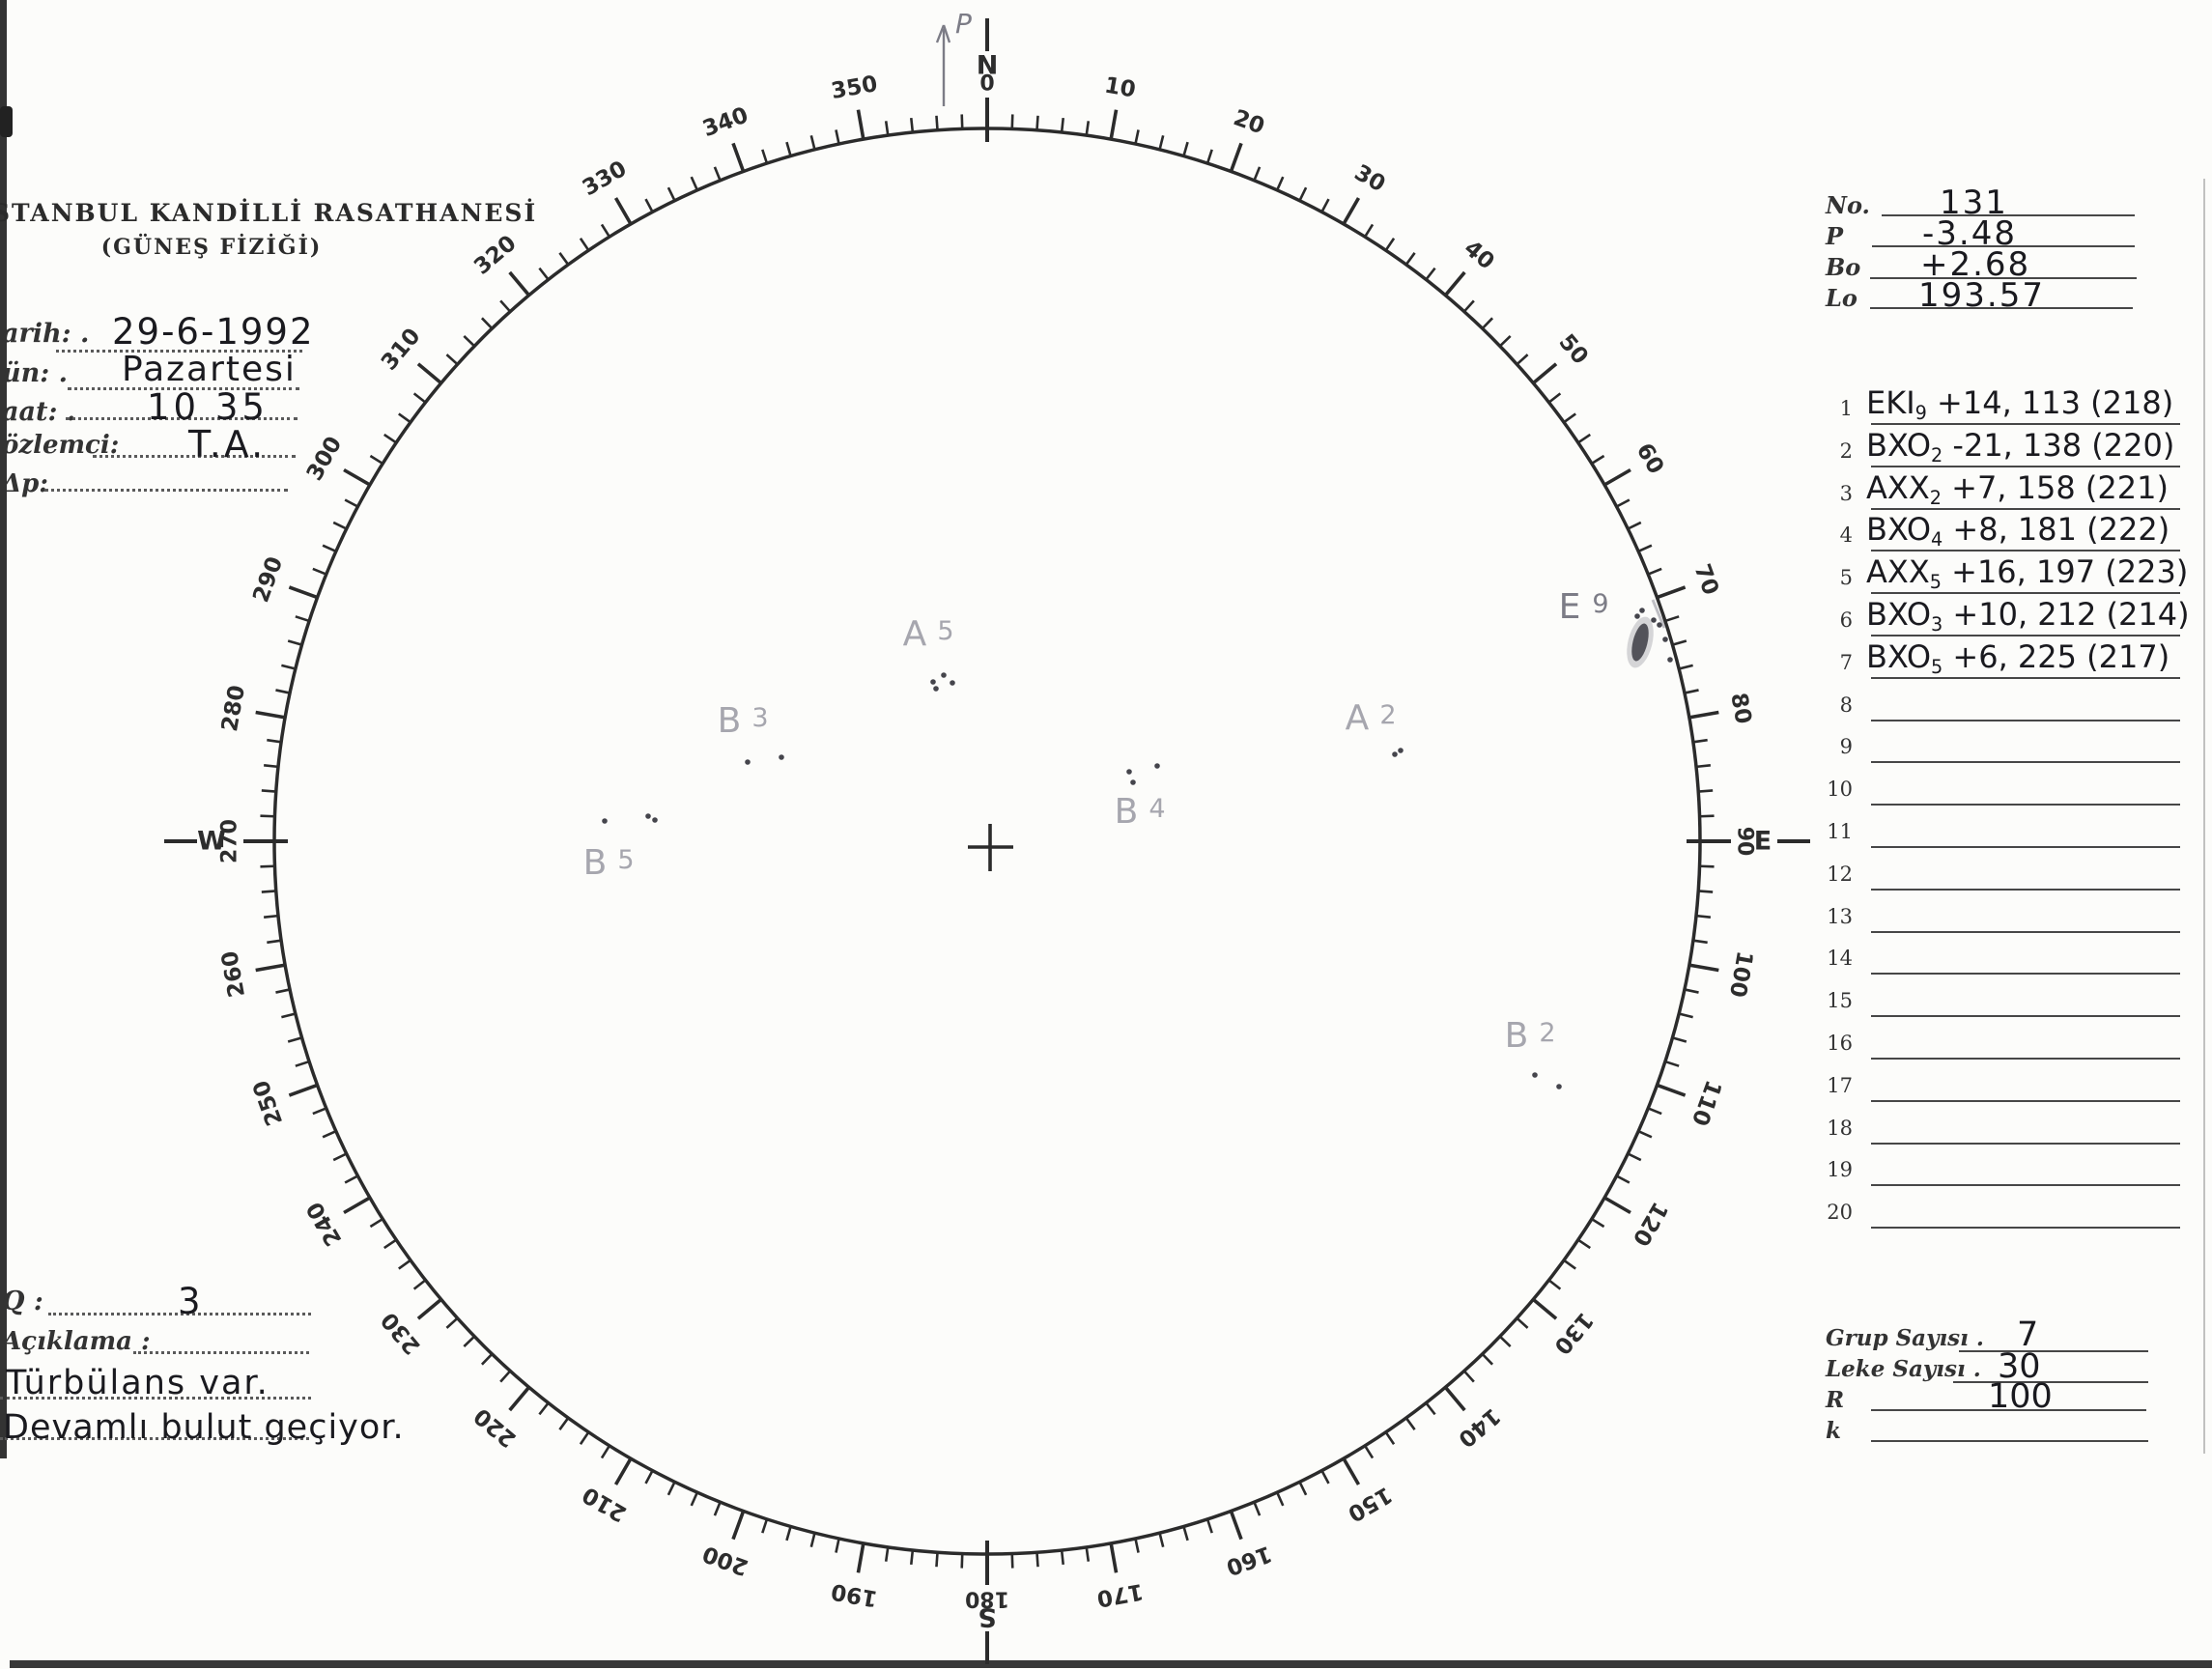  Describe the element at coordinates (2020, 404) in the screenshot. I see `list-entry: EKI9 +14, 113 (218)` at that location.